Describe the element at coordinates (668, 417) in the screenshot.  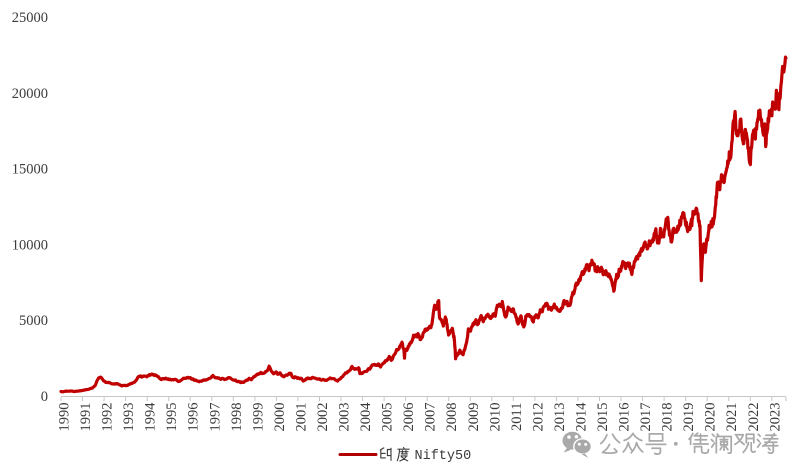
I see `svg-text: 2018` at that location.